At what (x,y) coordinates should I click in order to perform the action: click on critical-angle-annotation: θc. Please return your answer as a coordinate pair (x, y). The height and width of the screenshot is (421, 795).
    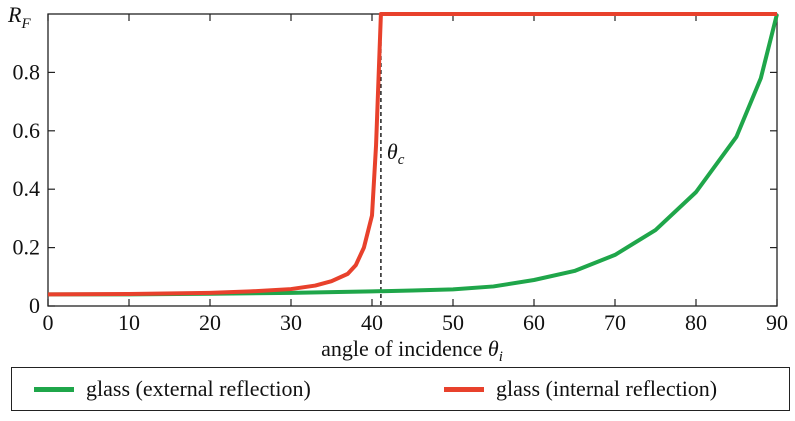
    Looking at the image, I should click on (396, 153).